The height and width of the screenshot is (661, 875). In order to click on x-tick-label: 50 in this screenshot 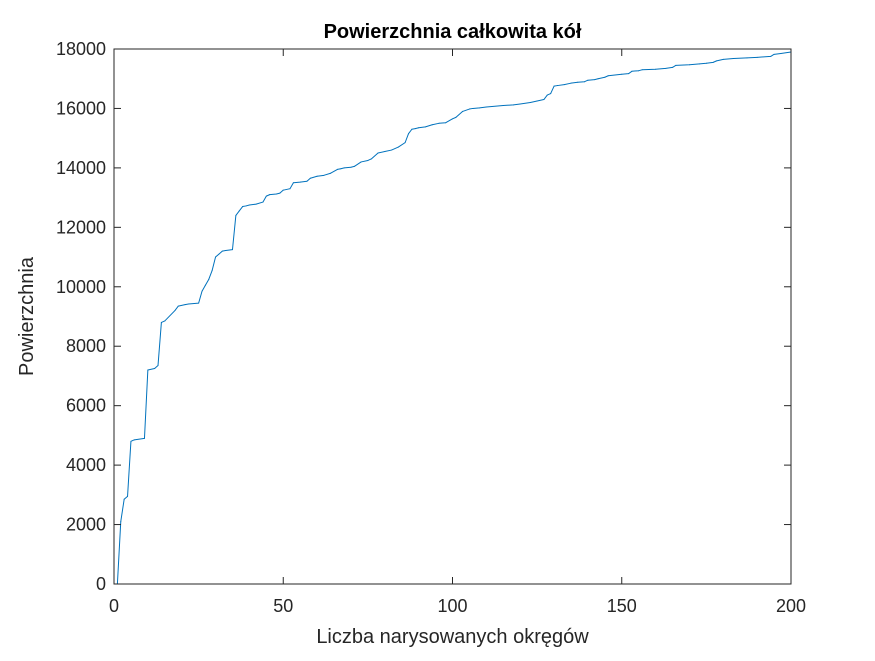, I will do `click(283, 606)`.